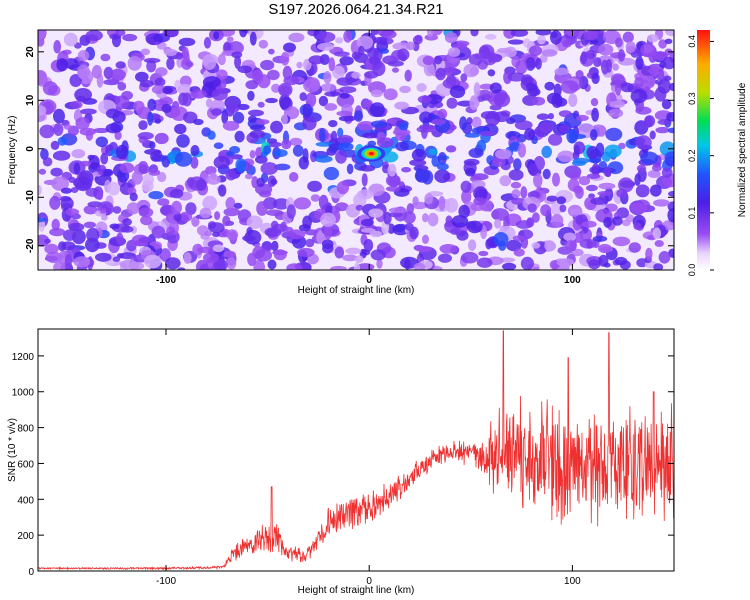 The image size is (750, 600). I want to click on y-tick-label: 0, so click(31, 572).